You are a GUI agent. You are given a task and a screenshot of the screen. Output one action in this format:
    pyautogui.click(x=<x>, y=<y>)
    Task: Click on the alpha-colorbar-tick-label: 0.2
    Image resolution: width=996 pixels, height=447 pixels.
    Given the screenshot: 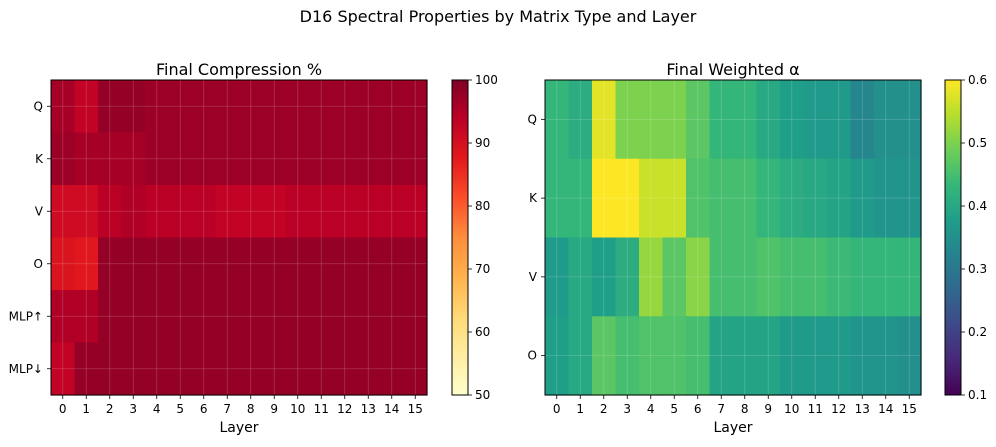 What is the action you would take?
    pyautogui.click(x=977, y=332)
    